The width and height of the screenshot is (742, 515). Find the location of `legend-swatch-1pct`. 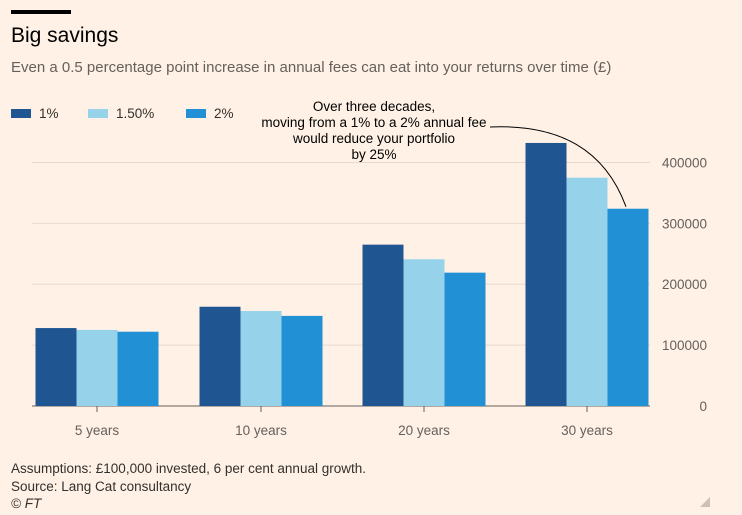

legend-swatch-1pct is located at coordinates (21, 113).